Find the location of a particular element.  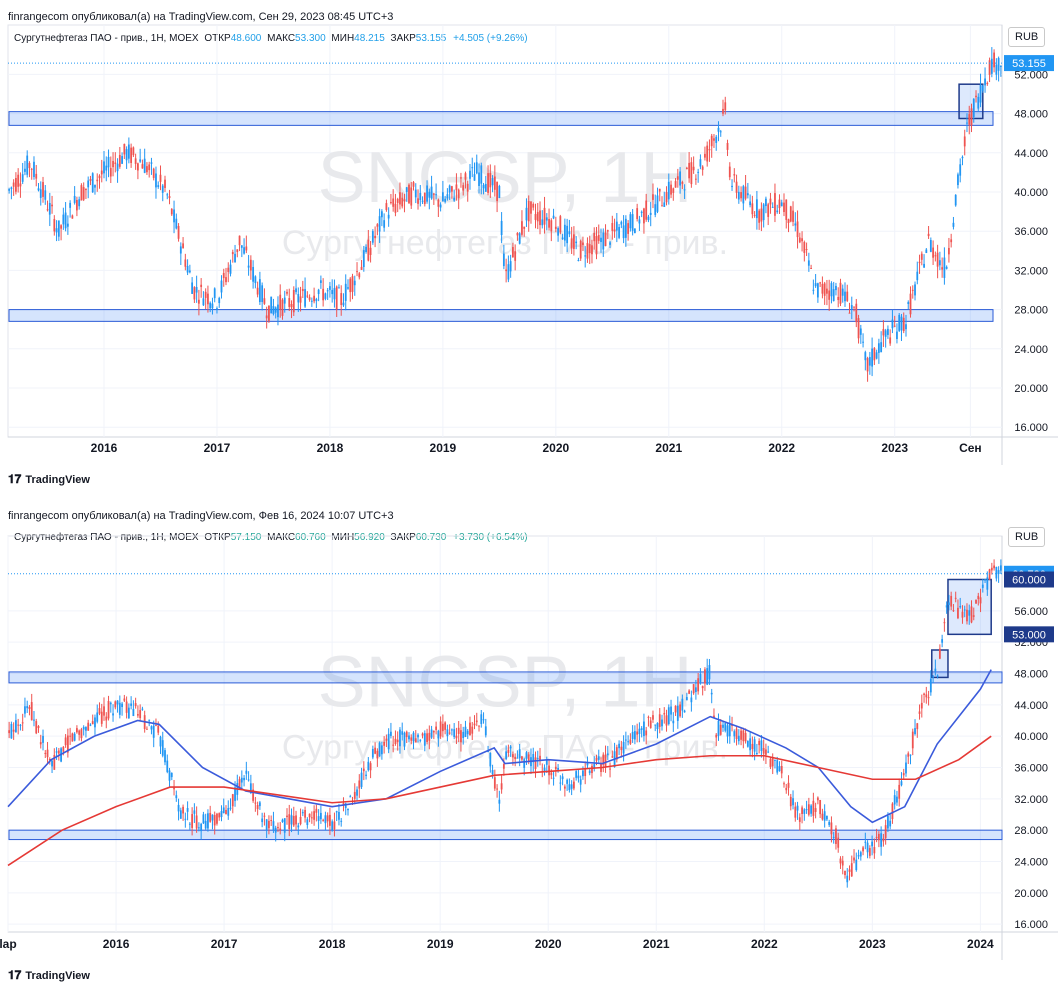

open-label: ОТКР is located at coordinates (217, 38).